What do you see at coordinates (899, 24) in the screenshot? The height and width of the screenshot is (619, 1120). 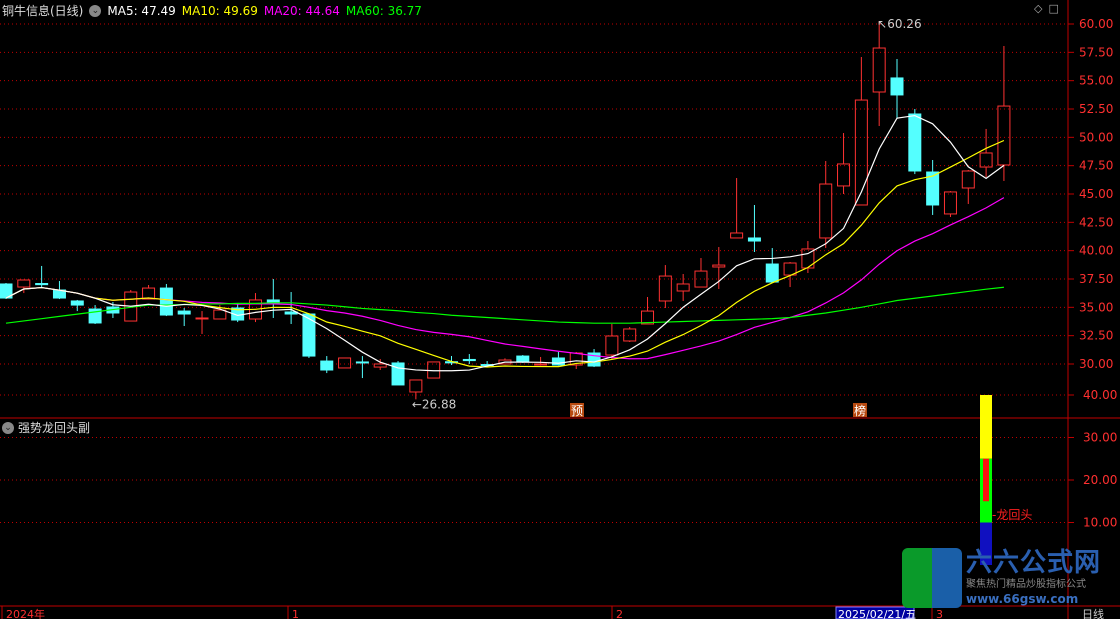 I see `high-price-label: ↖60.26` at bounding box center [899, 24].